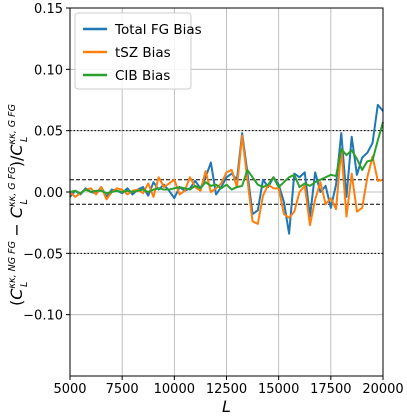 Image resolution: width=407 pixels, height=420 pixels. I want to click on x-tick-label-4: 15000, so click(278, 389).